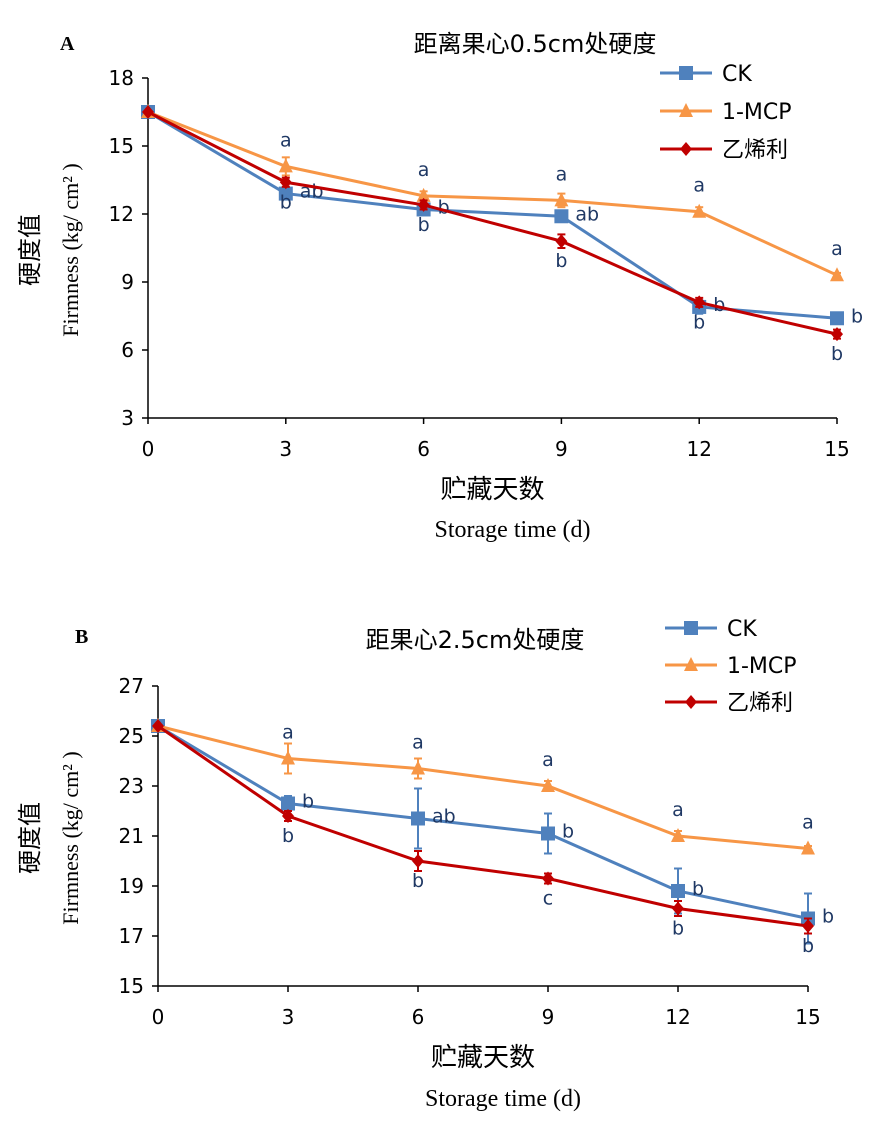 The image size is (886, 1133). Describe the element at coordinates (131, 736) in the screenshot. I see `y-tick-label: 25` at that location.